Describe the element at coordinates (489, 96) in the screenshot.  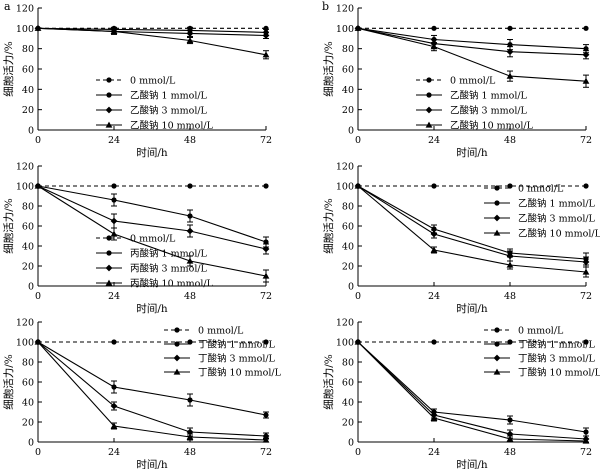
I see `legend-entry: 乙酸钠 1 mmol/L` at that location.